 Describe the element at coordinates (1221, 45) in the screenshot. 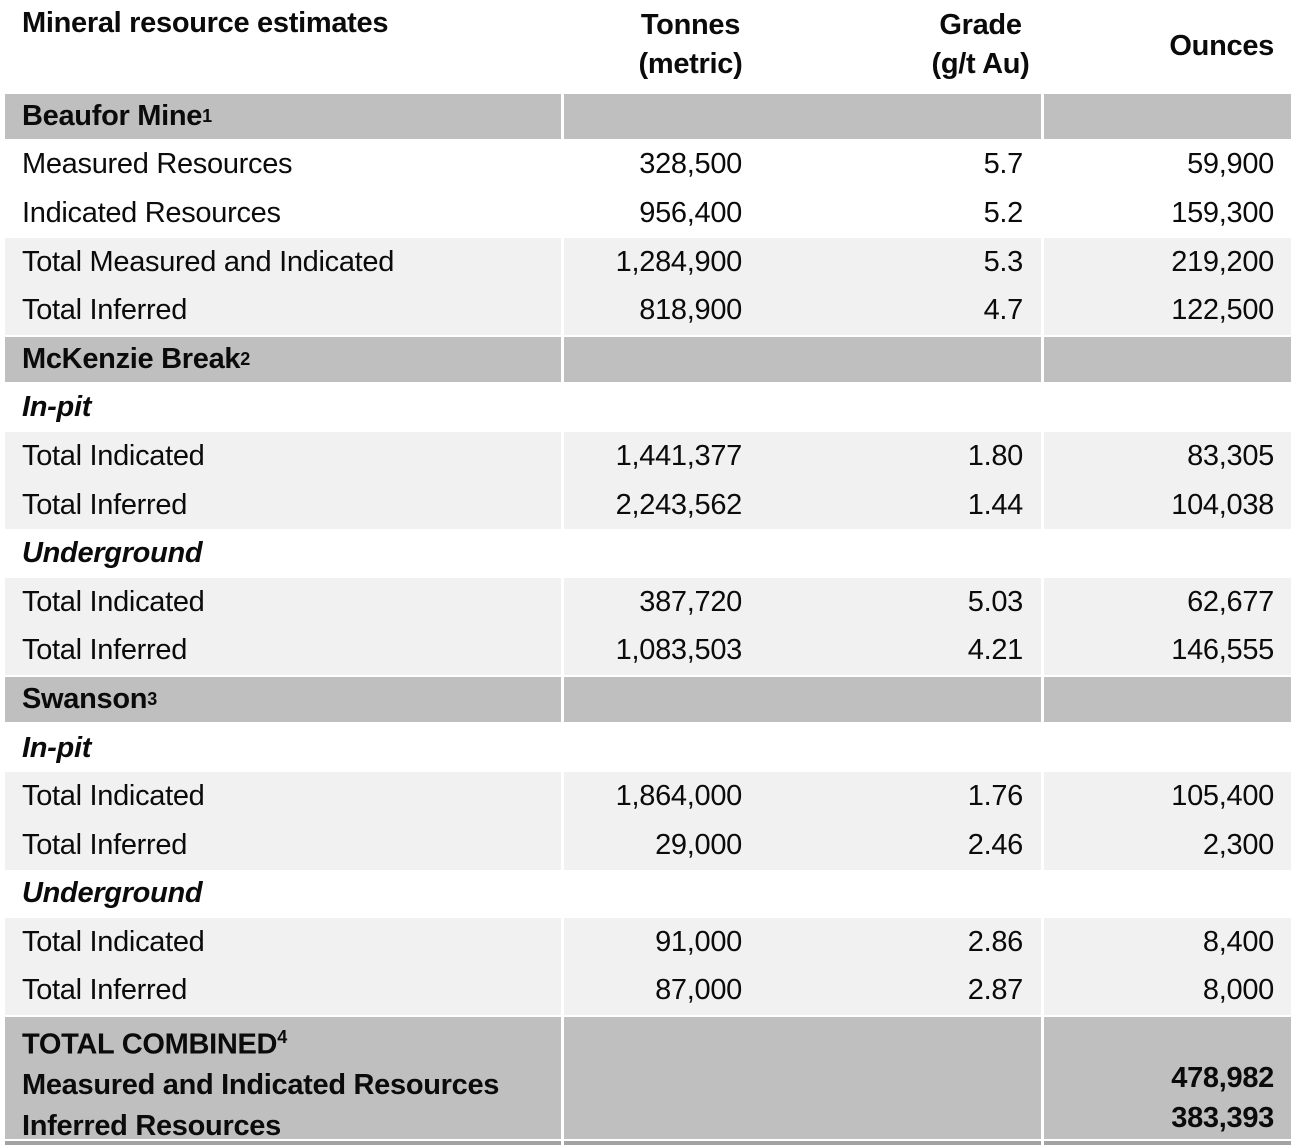

I see `header-ounces: Ounces` at that location.